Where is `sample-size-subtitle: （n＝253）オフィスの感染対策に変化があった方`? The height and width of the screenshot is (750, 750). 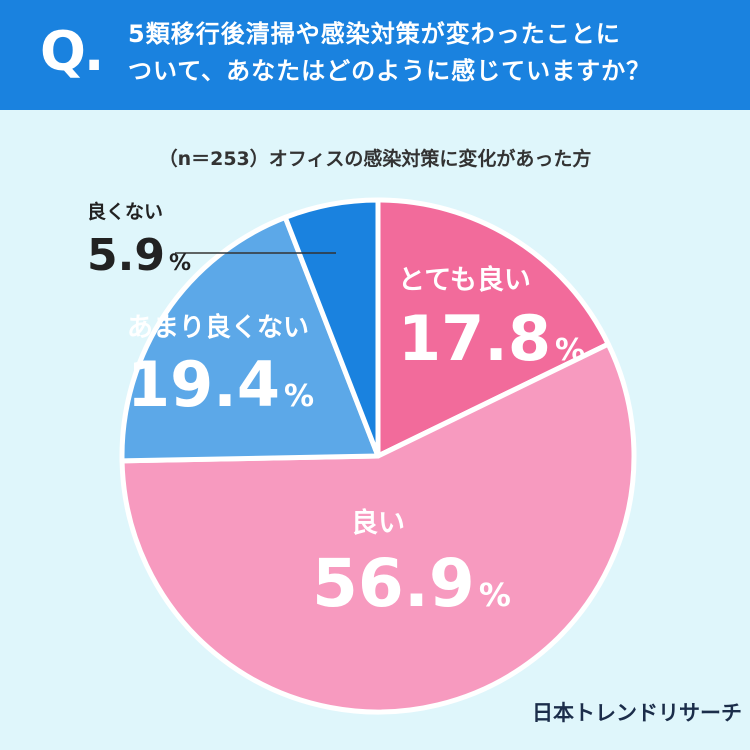
sample-size-subtitle: （n＝253）オフィスの感染対策に変化があった方 is located at coordinates (375, 159).